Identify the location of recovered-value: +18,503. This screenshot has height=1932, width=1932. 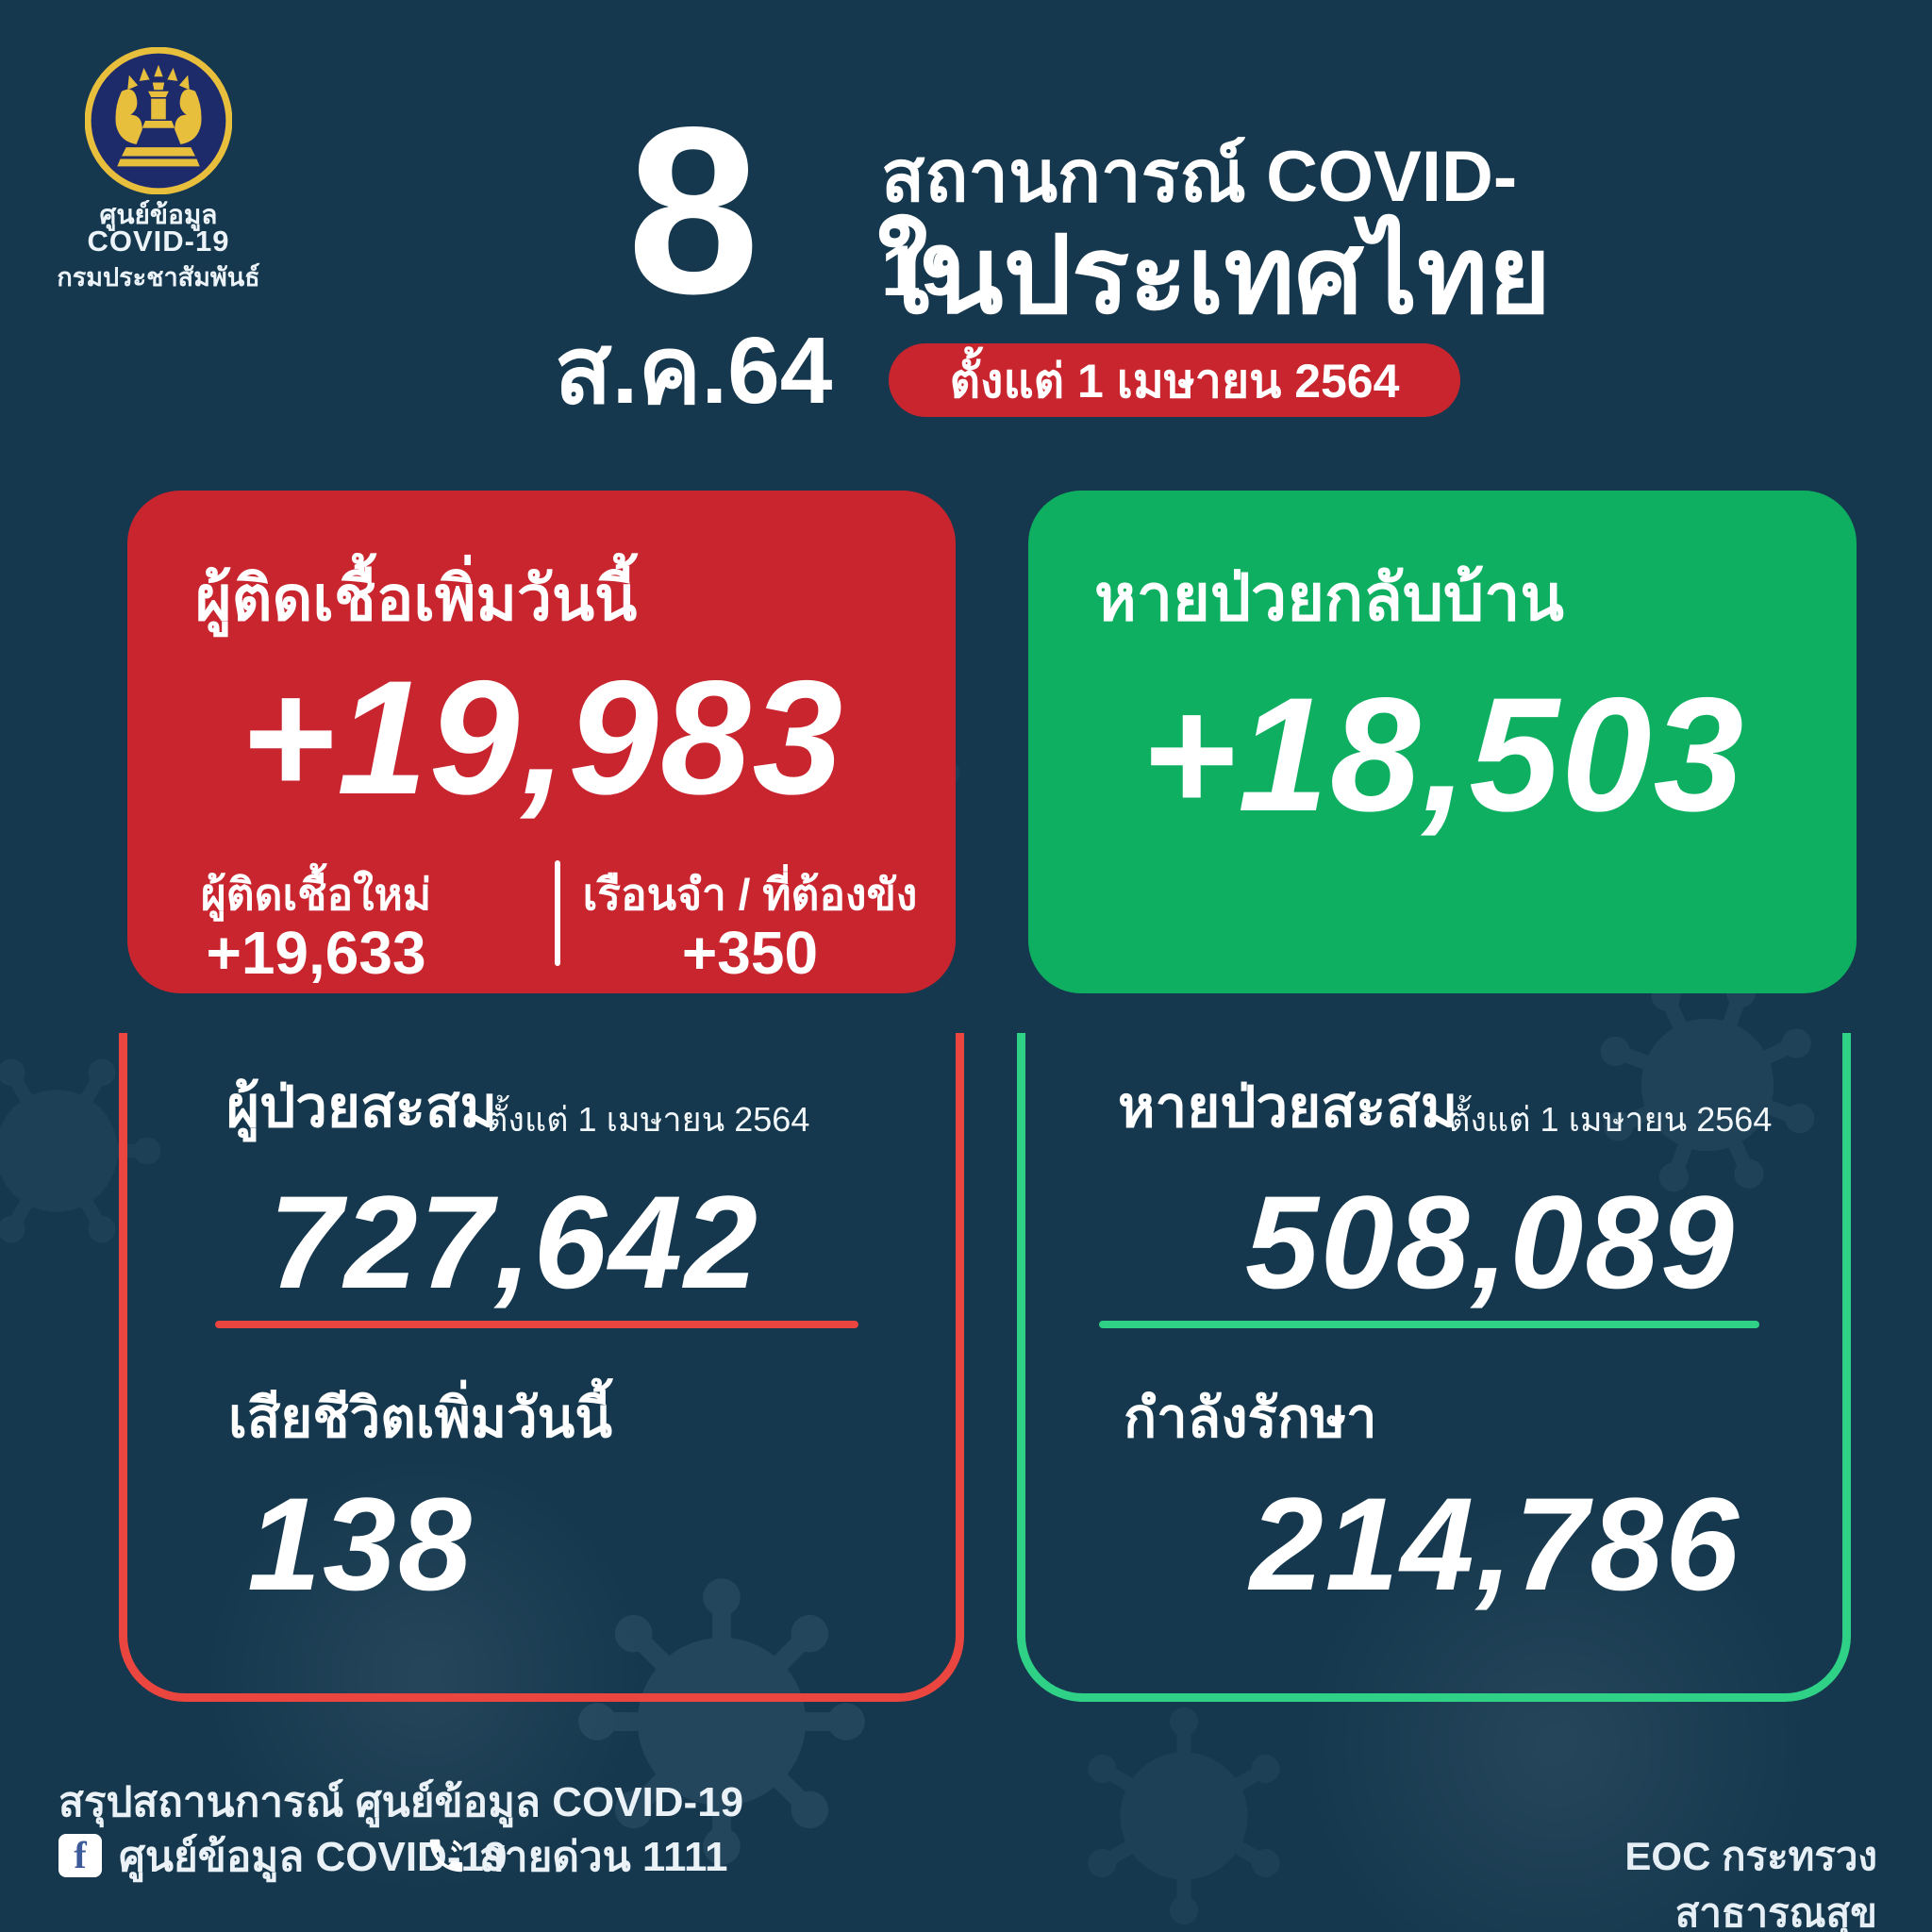
(1444, 754).